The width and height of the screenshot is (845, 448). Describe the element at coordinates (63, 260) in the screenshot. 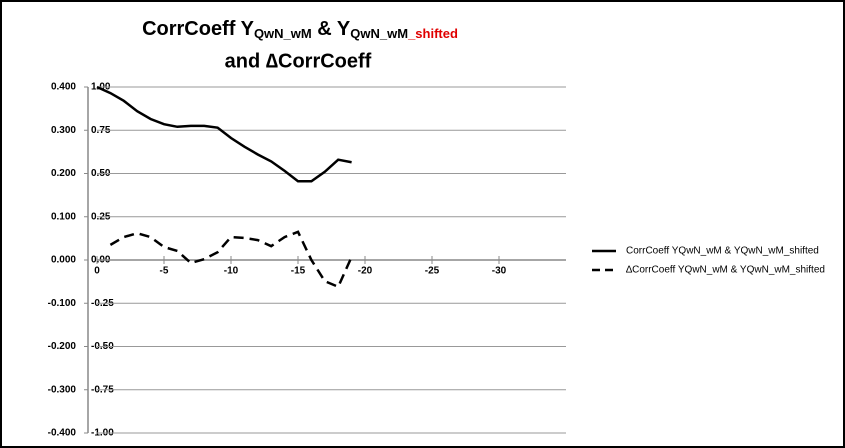

I see `y2-tick-label: 0.000` at that location.